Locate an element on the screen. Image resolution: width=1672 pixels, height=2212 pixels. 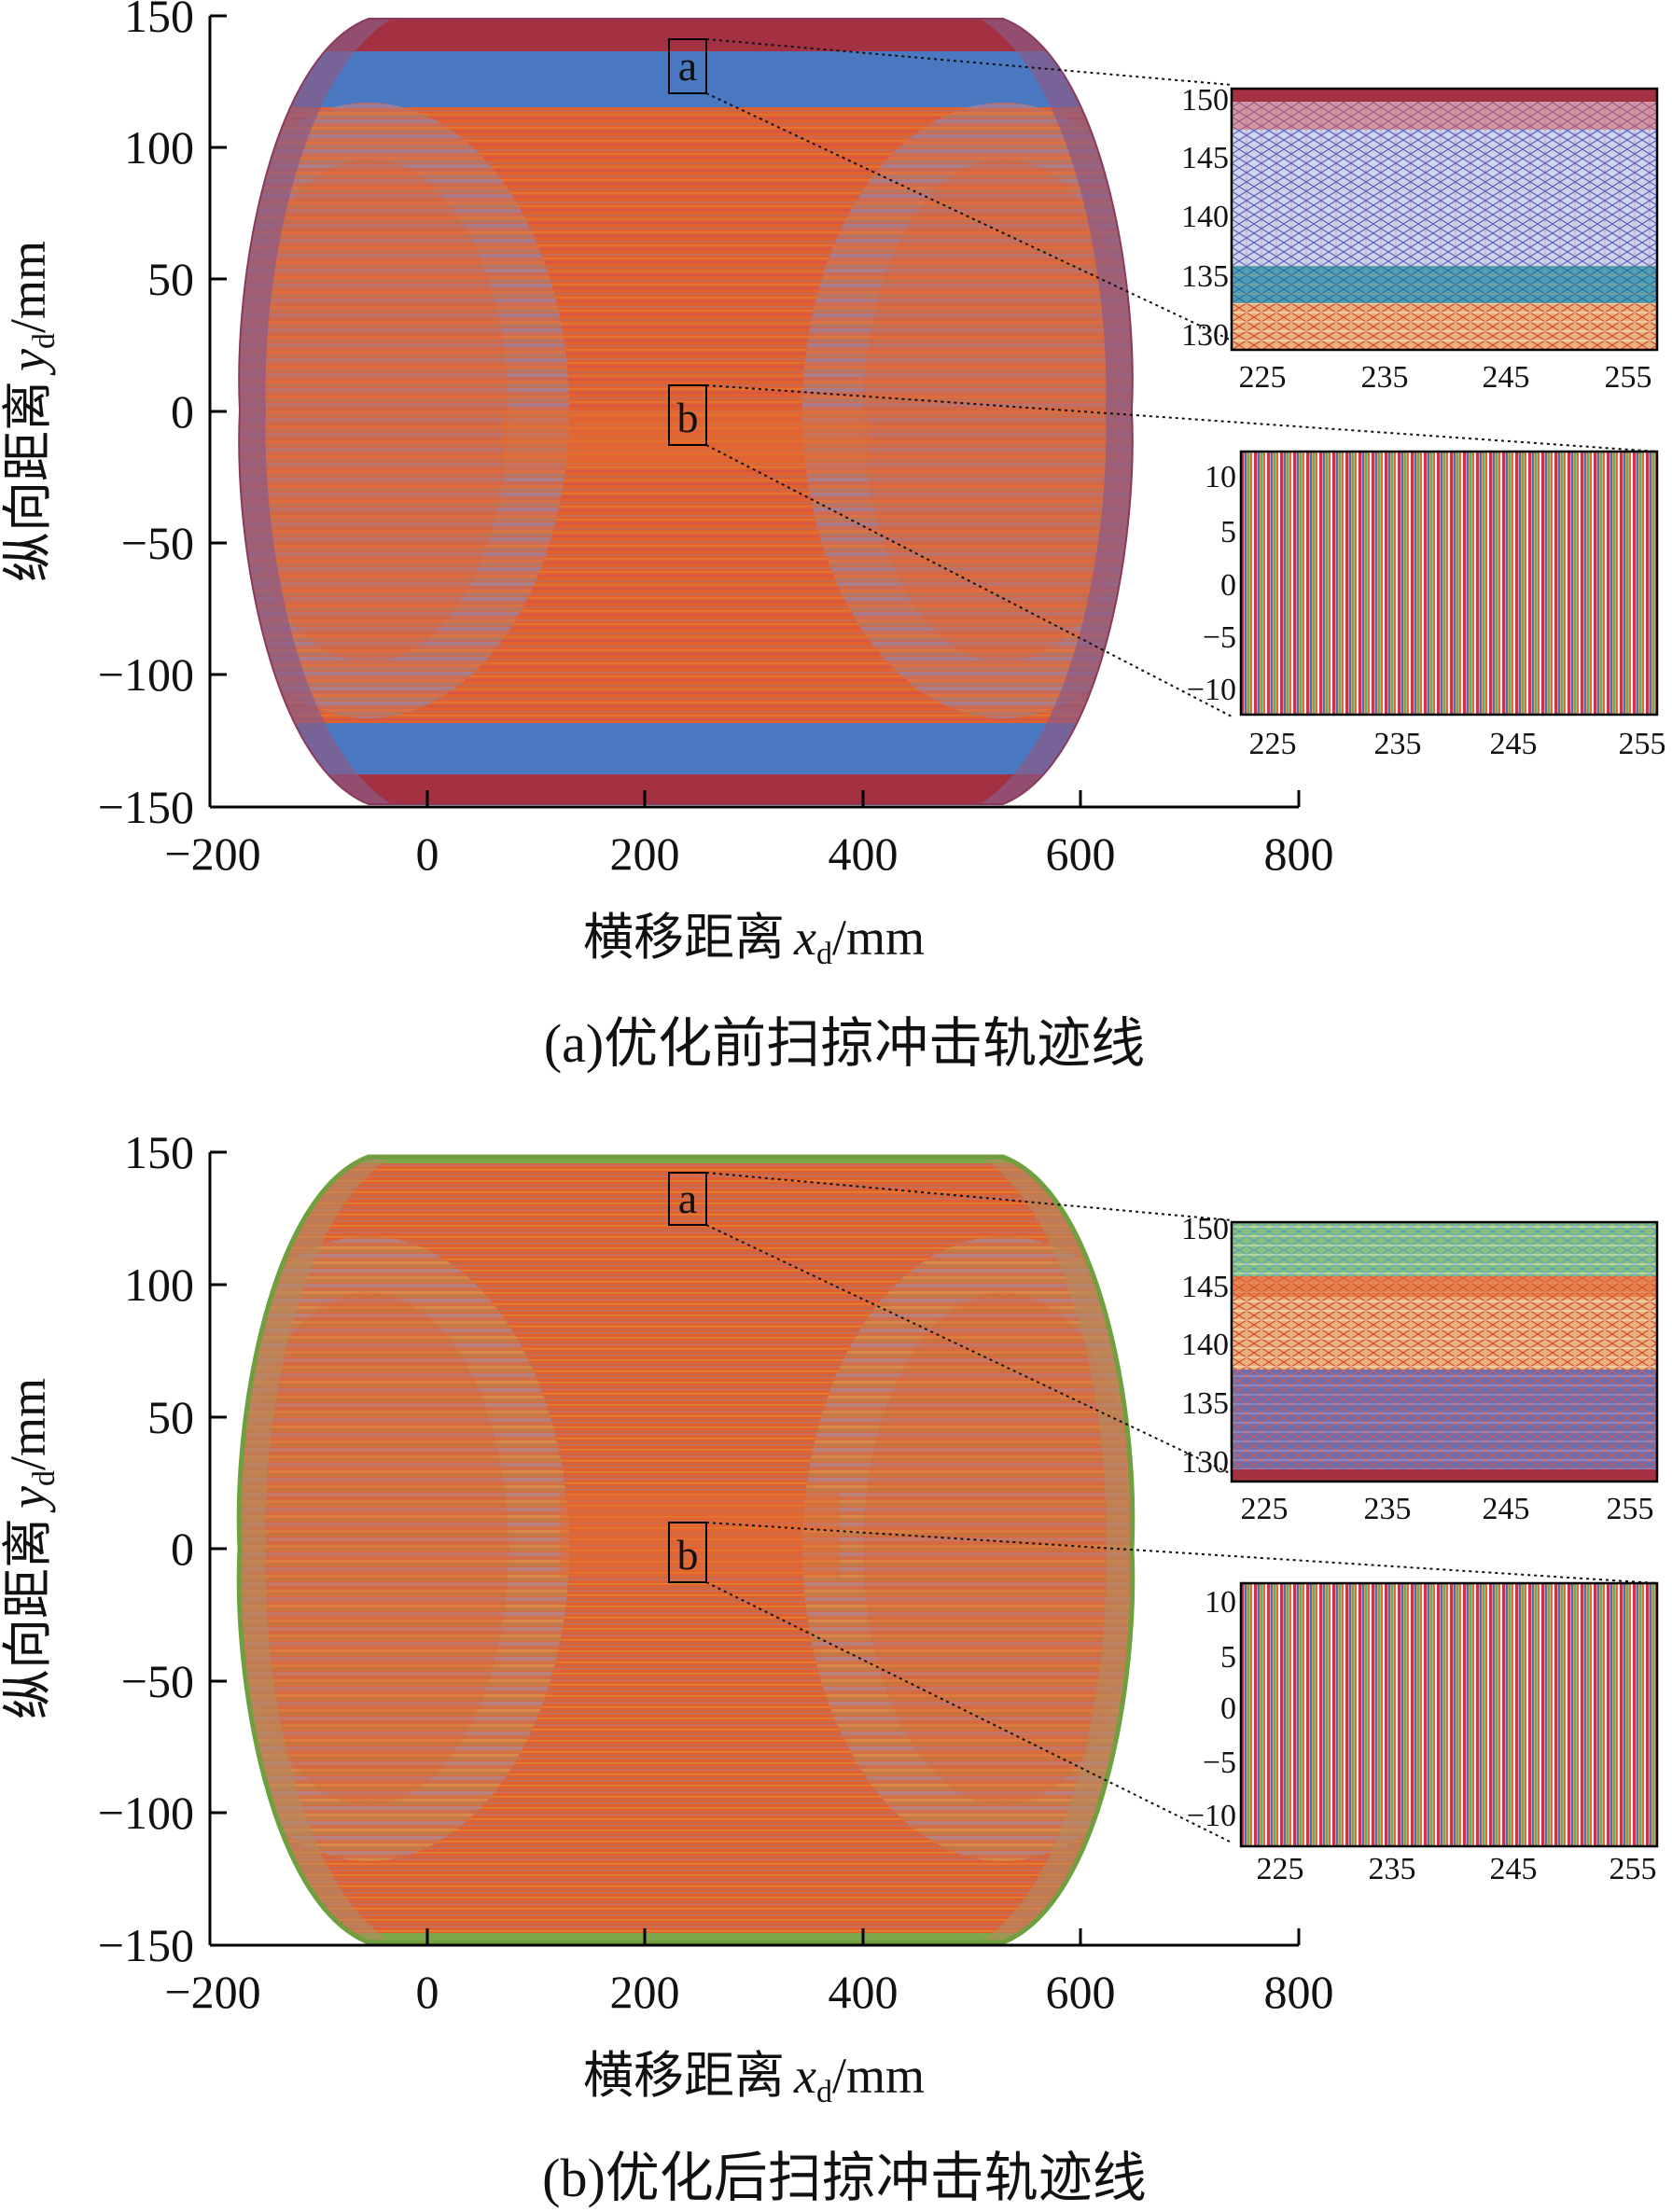
x-axis-label-b: 横移距离 xd/mm is located at coordinates (754, 2078).